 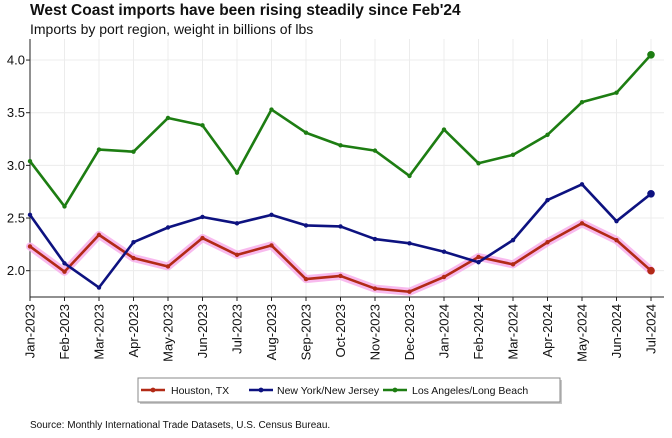 I want to click on x-tick-label: Feb-2023, so click(x=64, y=332).